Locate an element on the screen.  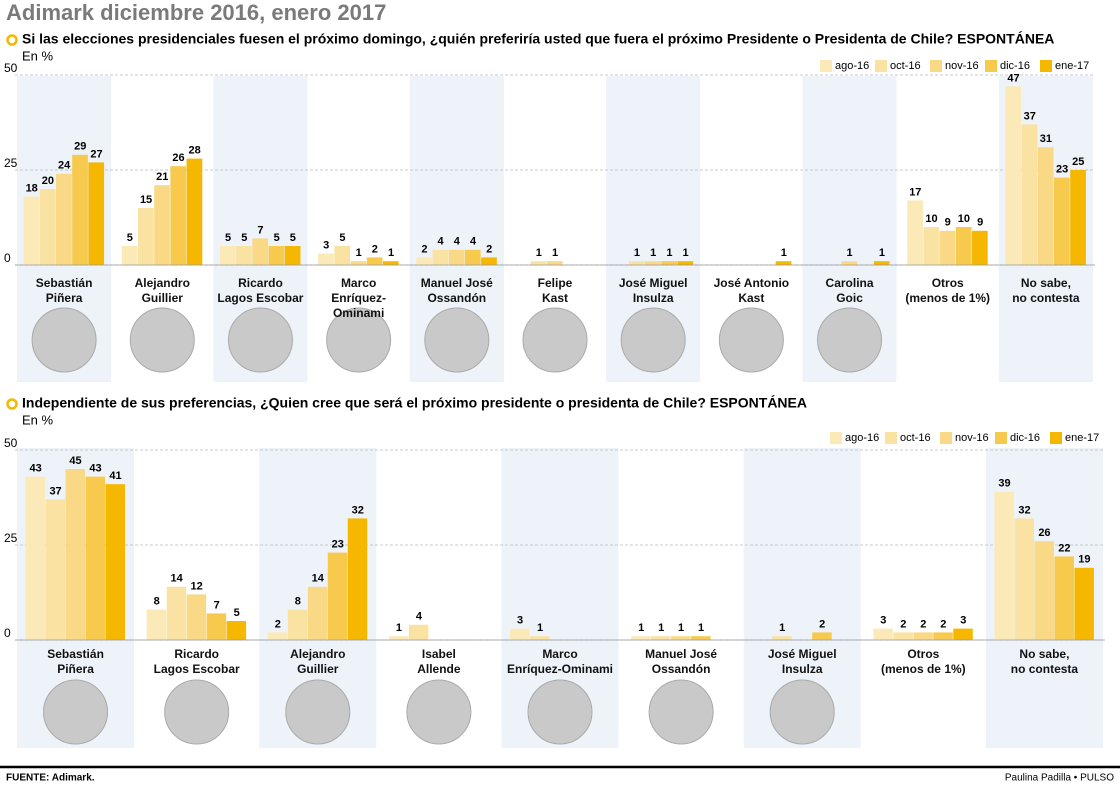
y-tick-label: 25 is located at coordinates (11, 163).